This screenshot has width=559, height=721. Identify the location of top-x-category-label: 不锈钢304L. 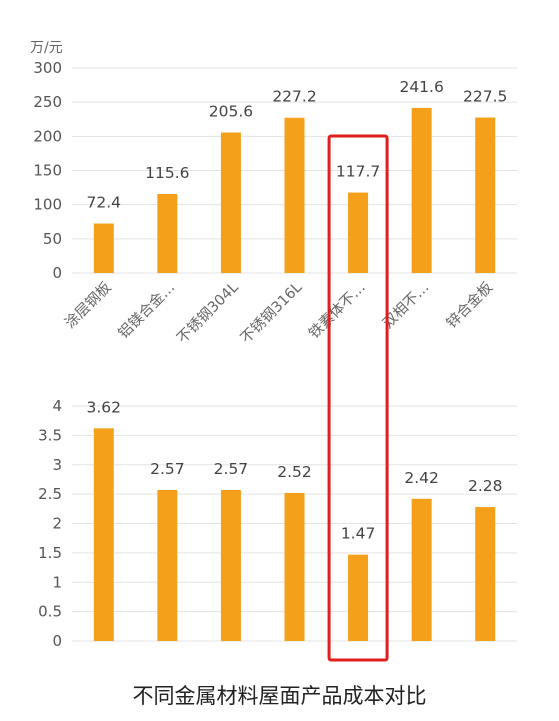
(208, 313).